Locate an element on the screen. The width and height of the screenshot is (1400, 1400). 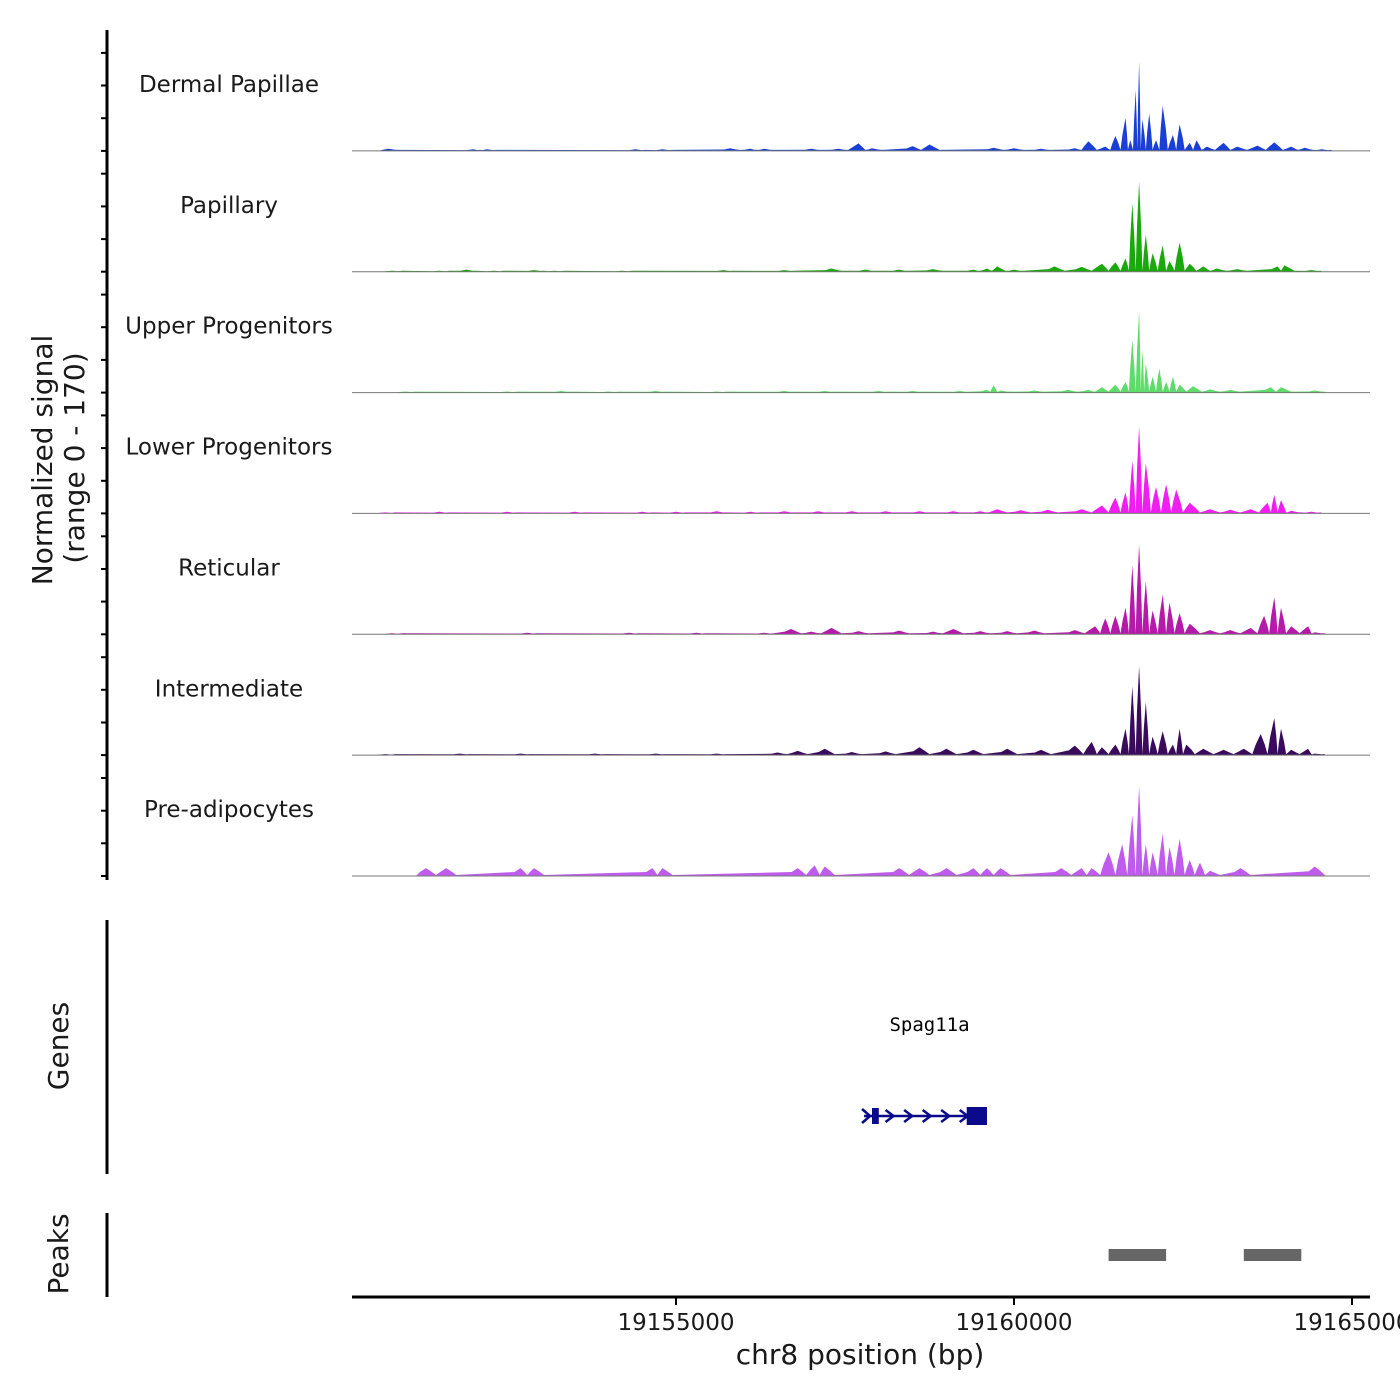
track-intermediate: Intermediate is located at coordinates (762, 711).